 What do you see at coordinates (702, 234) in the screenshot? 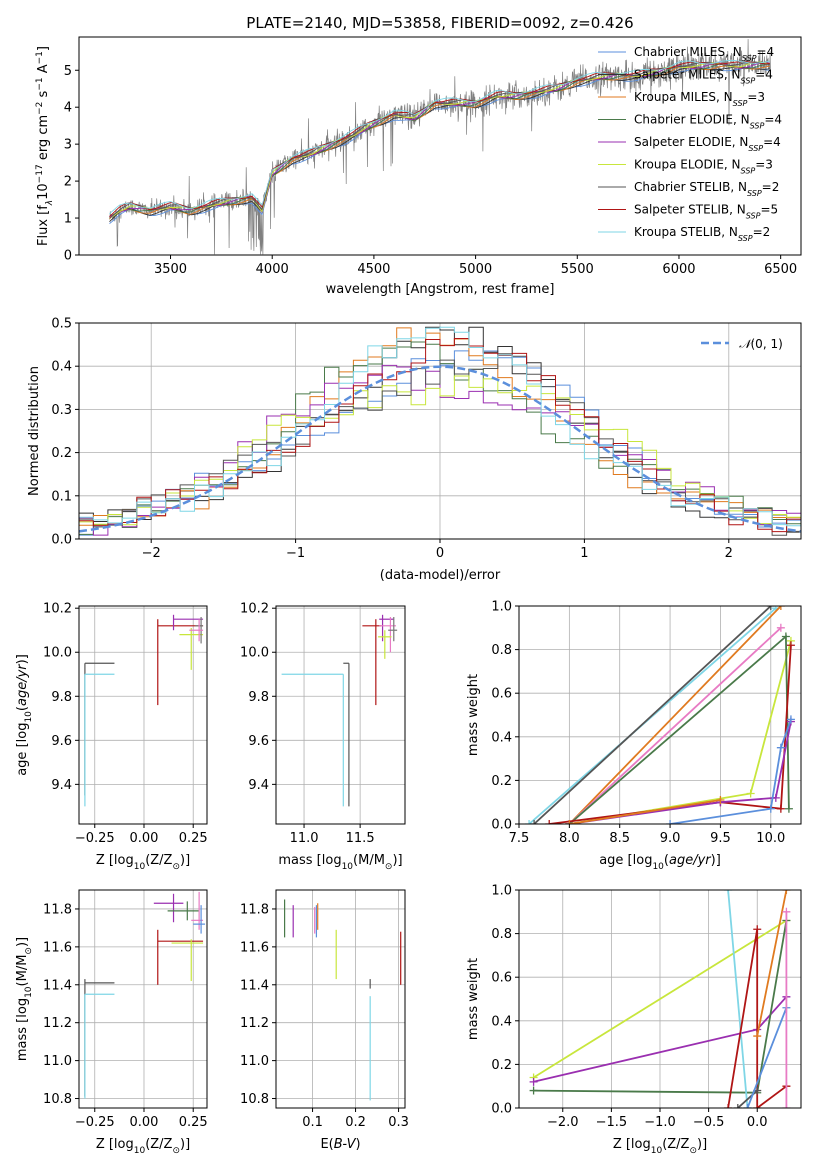
I see `legend-entry: Kroupa STELIB, NSSP=2` at bounding box center [702, 234].